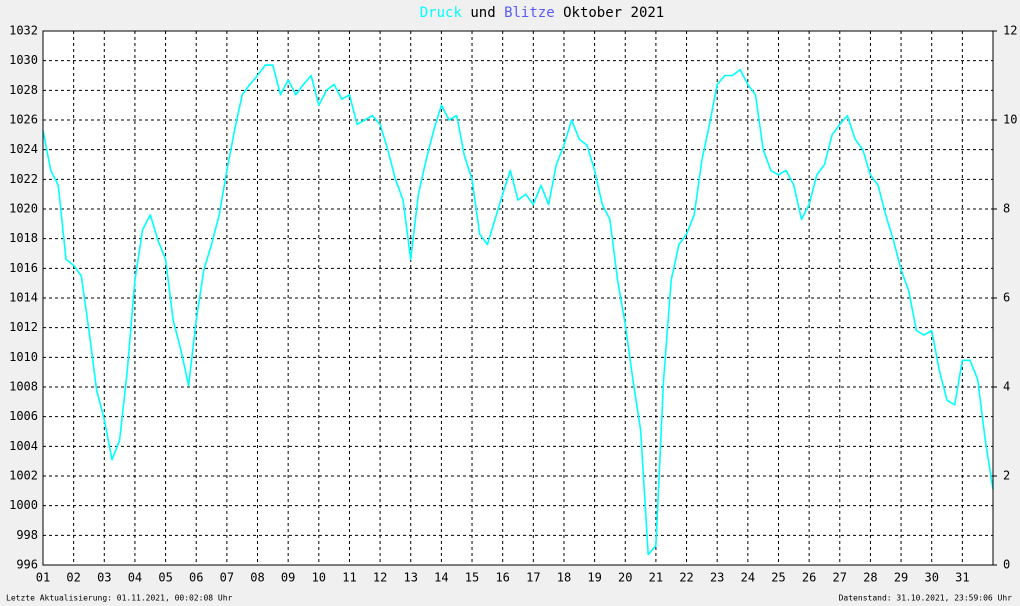  What do you see at coordinates (23, 476) in the screenshot?
I see `y-tick-label: 1002` at bounding box center [23, 476].